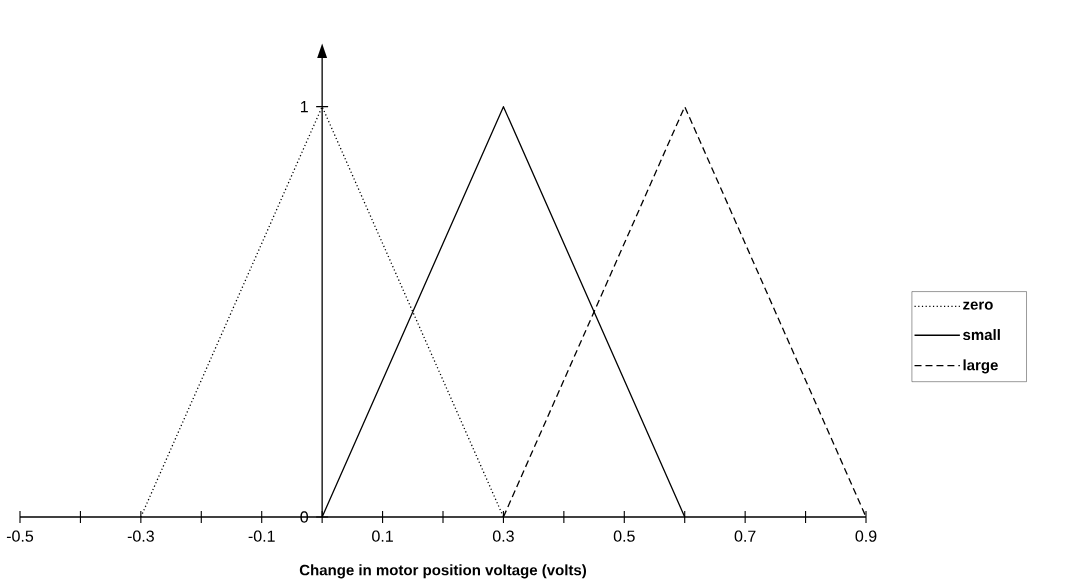 This screenshot has width=1066, height=587. I want to click on x-tick-label: 0.5, so click(624, 536).